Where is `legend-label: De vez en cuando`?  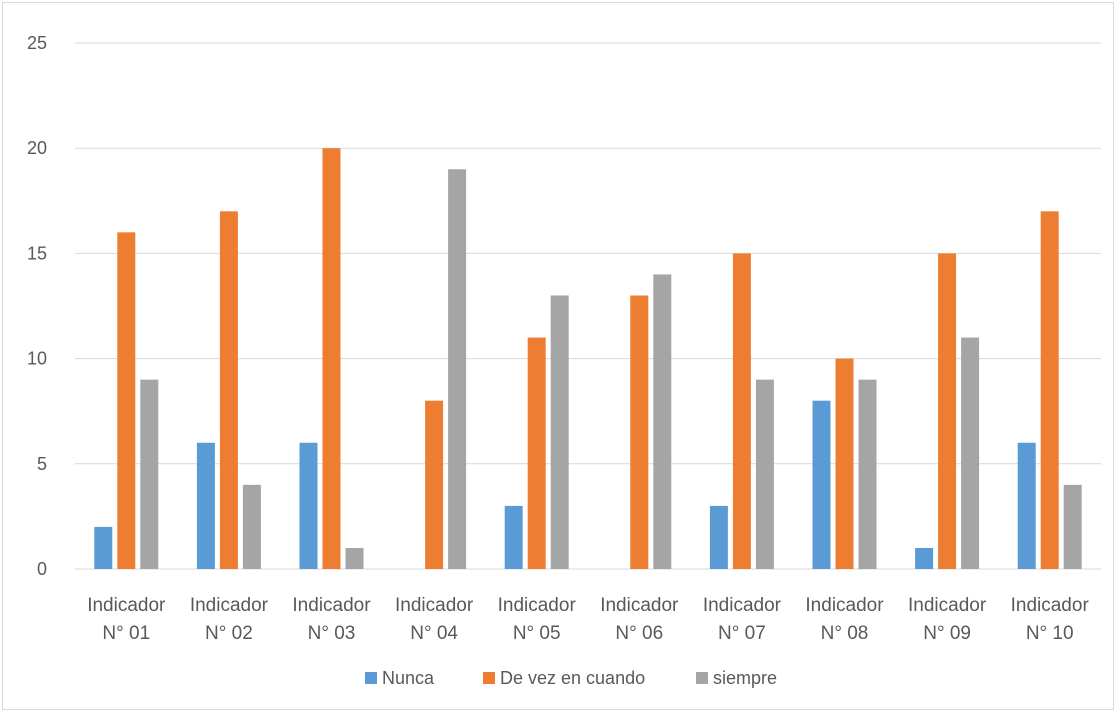 legend-label: De vez en cuando is located at coordinates (572, 678).